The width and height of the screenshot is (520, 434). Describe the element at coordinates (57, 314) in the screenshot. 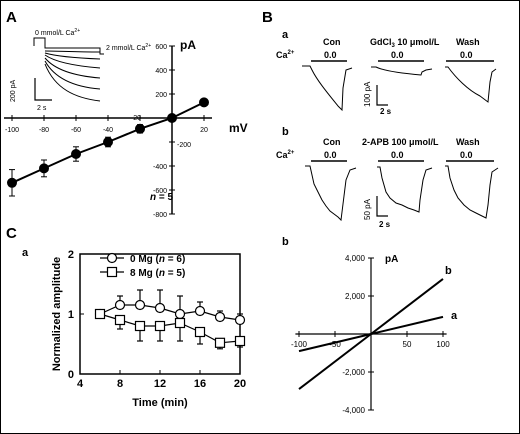

I see `y-axis-label-Ca: Normalized amplitude` at that location.